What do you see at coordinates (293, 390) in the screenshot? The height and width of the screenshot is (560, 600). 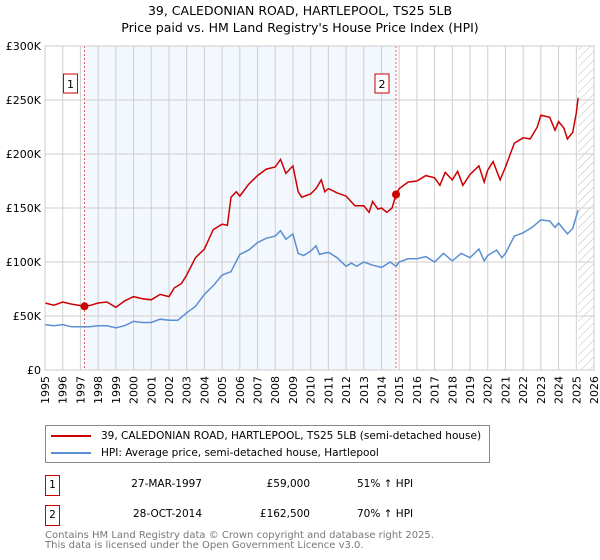 I see `x-tick-label: 2009` at bounding box center [293, 390].